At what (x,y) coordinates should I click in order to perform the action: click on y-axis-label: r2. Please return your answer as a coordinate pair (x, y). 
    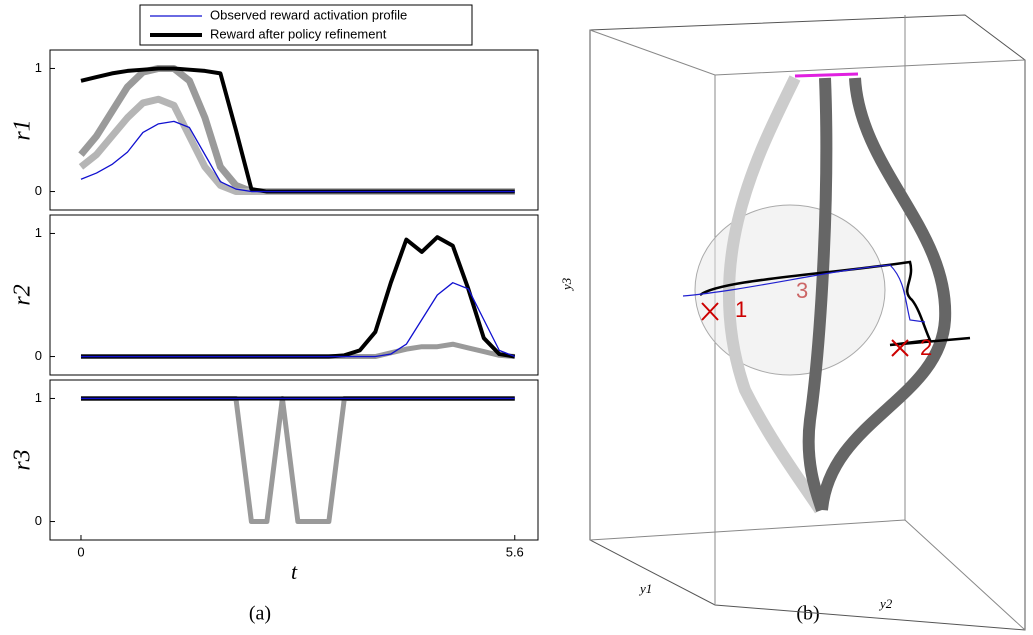
    Looking at the image, I should click on (23, 294).